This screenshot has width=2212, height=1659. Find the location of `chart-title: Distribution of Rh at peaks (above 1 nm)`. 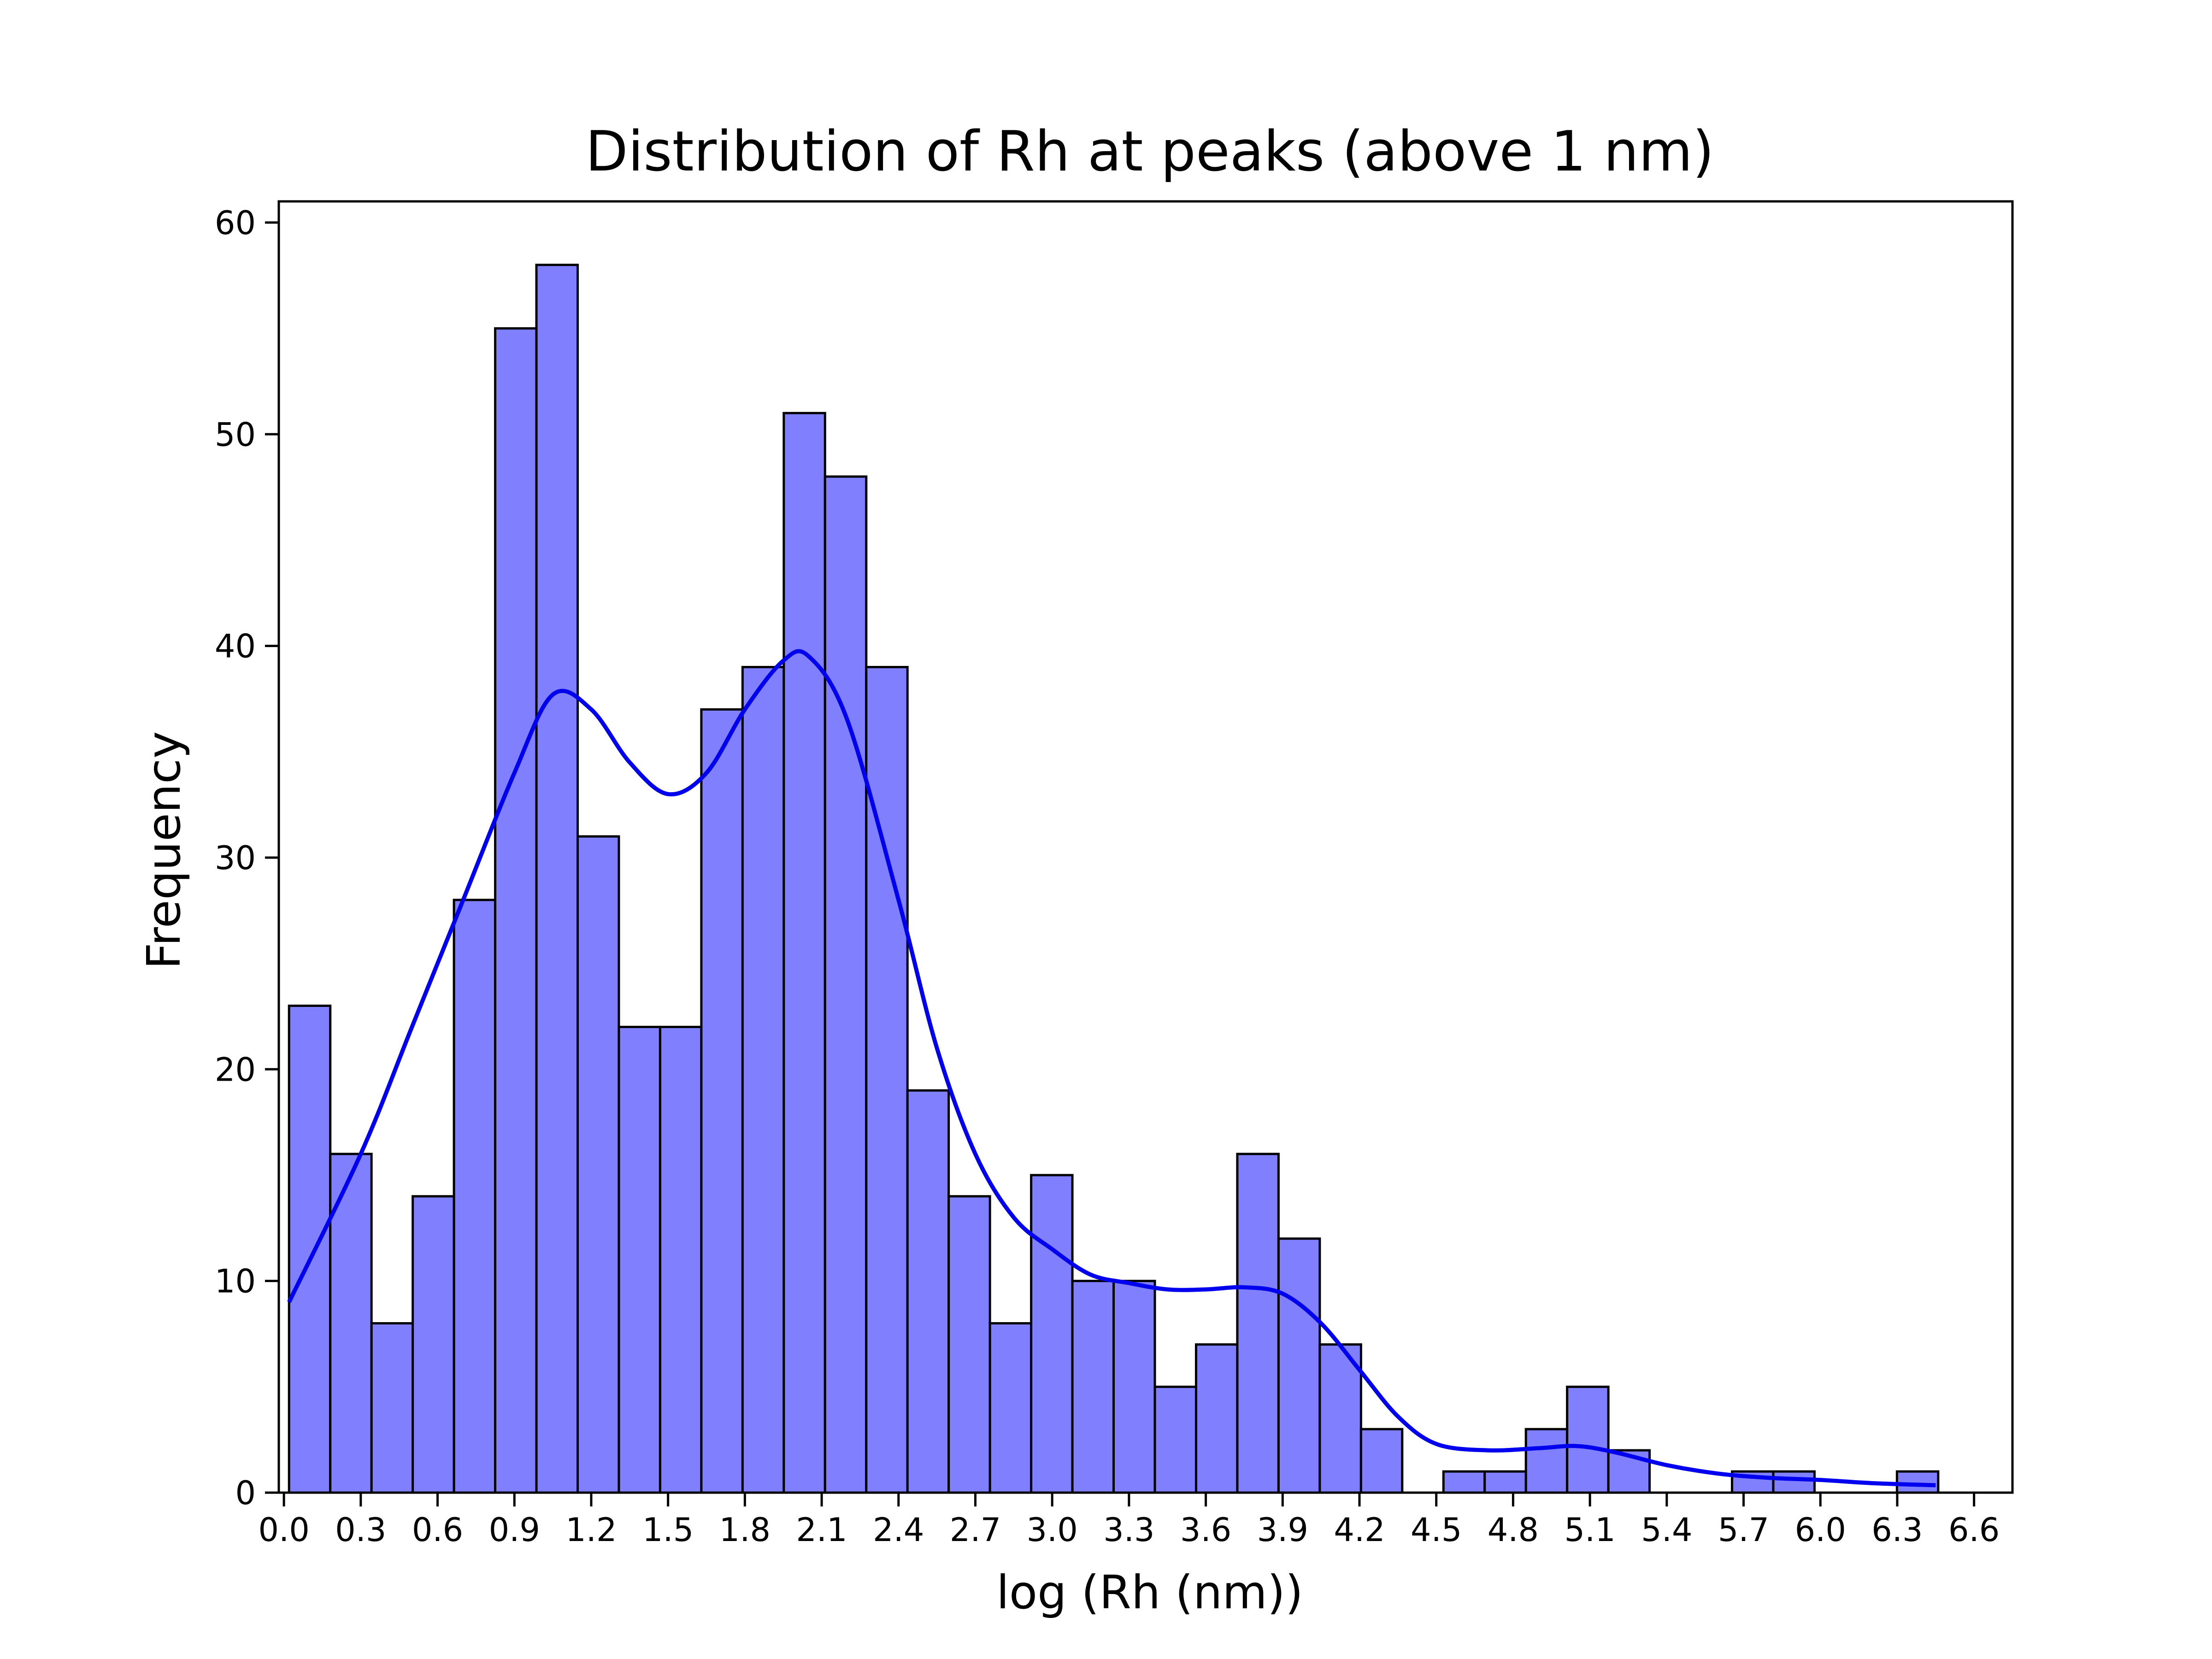

chart-title: Distribution of Rh at peaks (above 1 nm) is located at coordinates (1149, 152).